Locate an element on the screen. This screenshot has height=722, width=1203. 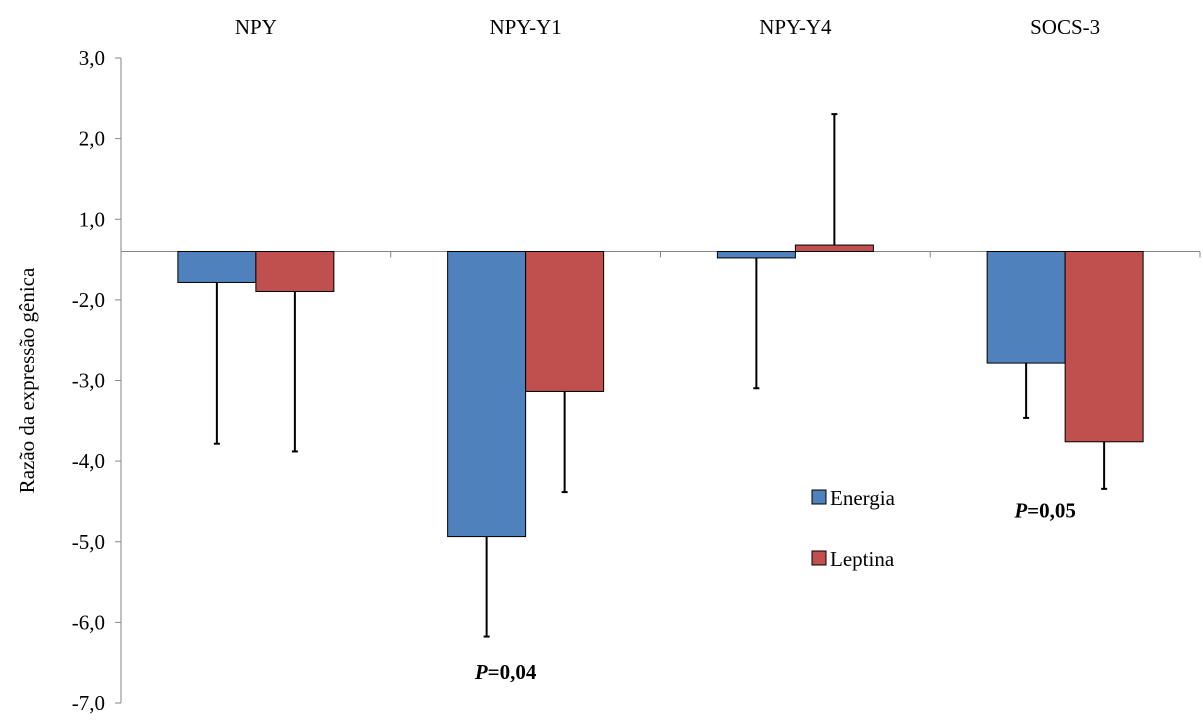
y-tick-label: 2,0 is located at coordinates (92, 139).